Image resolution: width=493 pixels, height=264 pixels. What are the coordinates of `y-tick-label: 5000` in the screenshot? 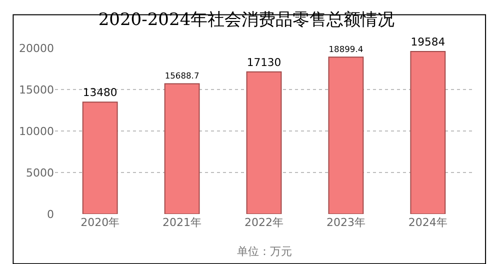 It's located at (40, 173).